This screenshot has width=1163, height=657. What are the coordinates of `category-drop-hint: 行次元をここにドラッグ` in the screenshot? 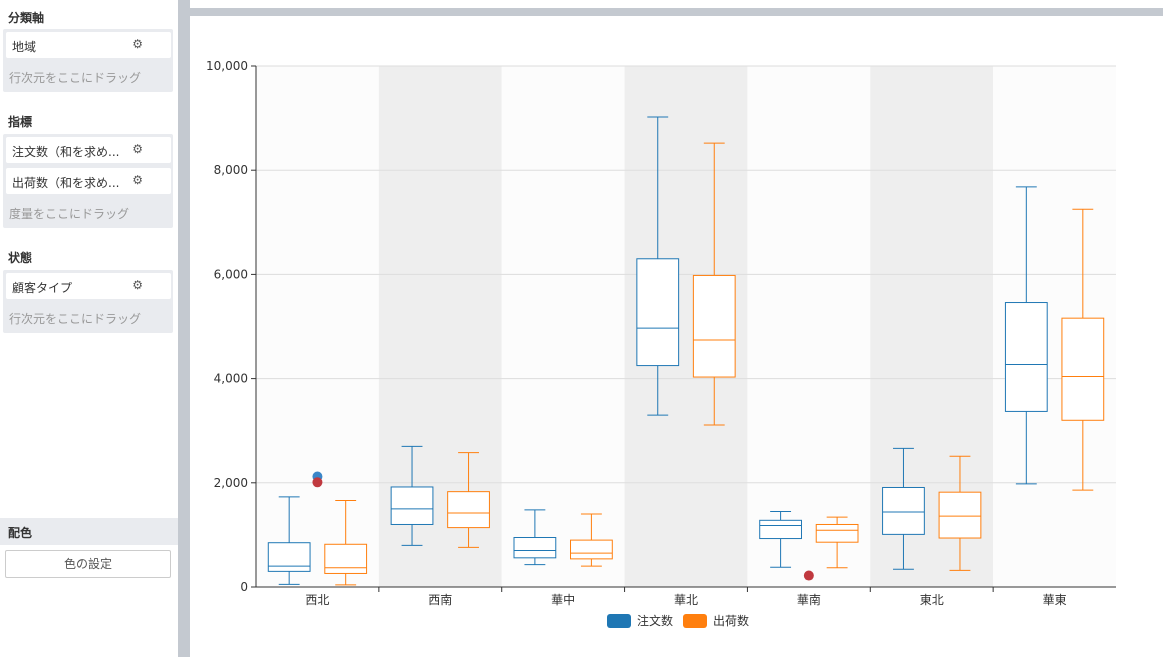 It's located at (75, 78).